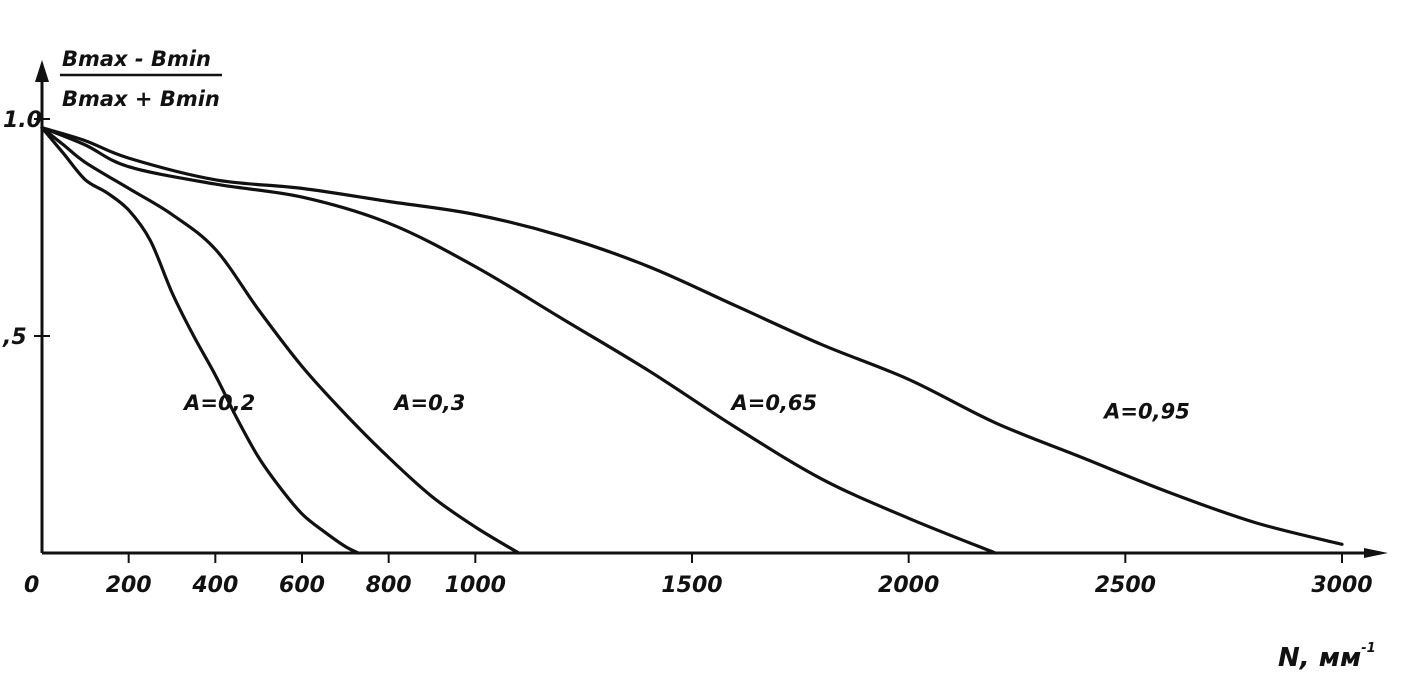 The image size is (1404, 675). What do you see at coordinates (428, 403) in the screenshot?
I see `curve-label-2: A=0,3` at bounding box center [428, 403].